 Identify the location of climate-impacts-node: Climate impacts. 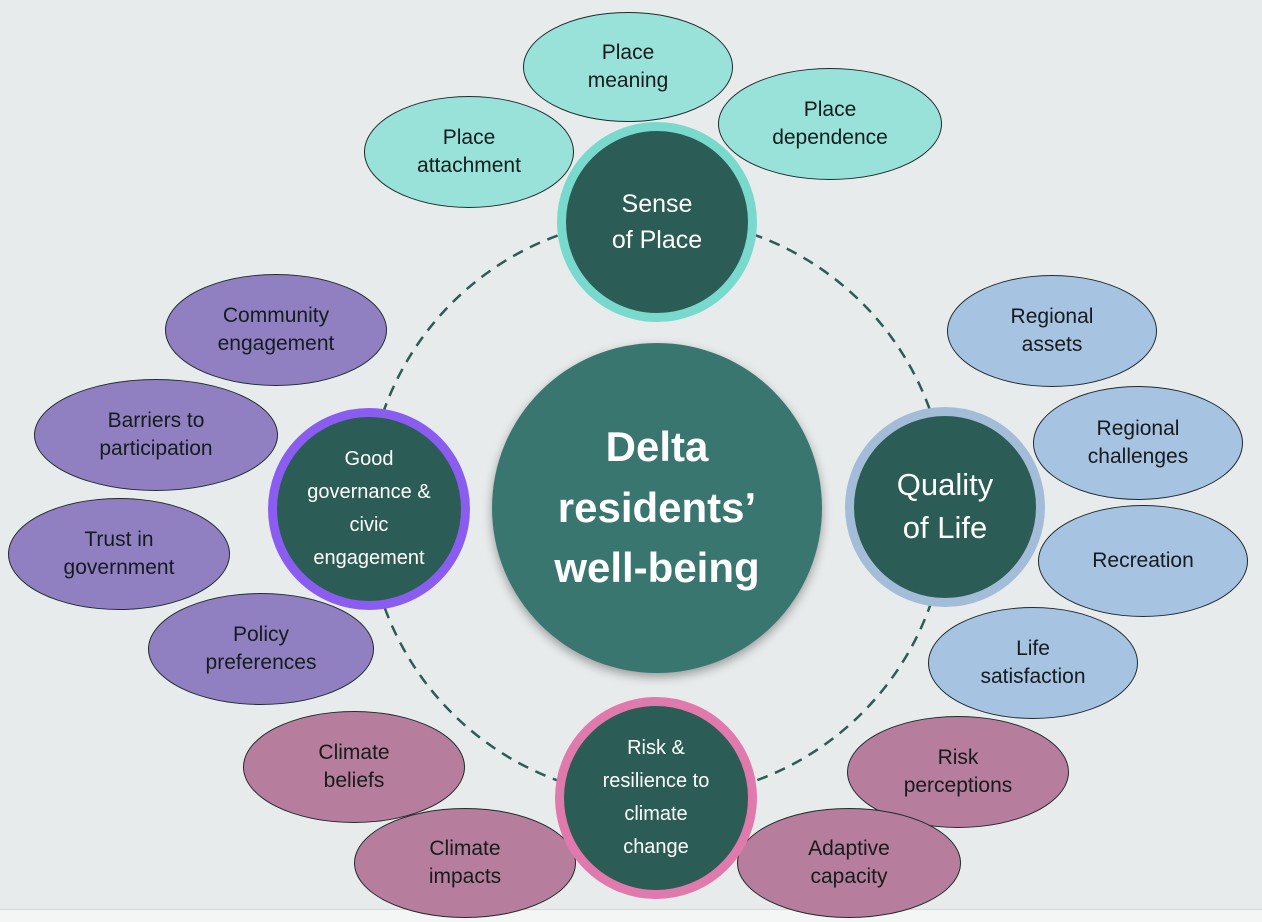
(465, 863).